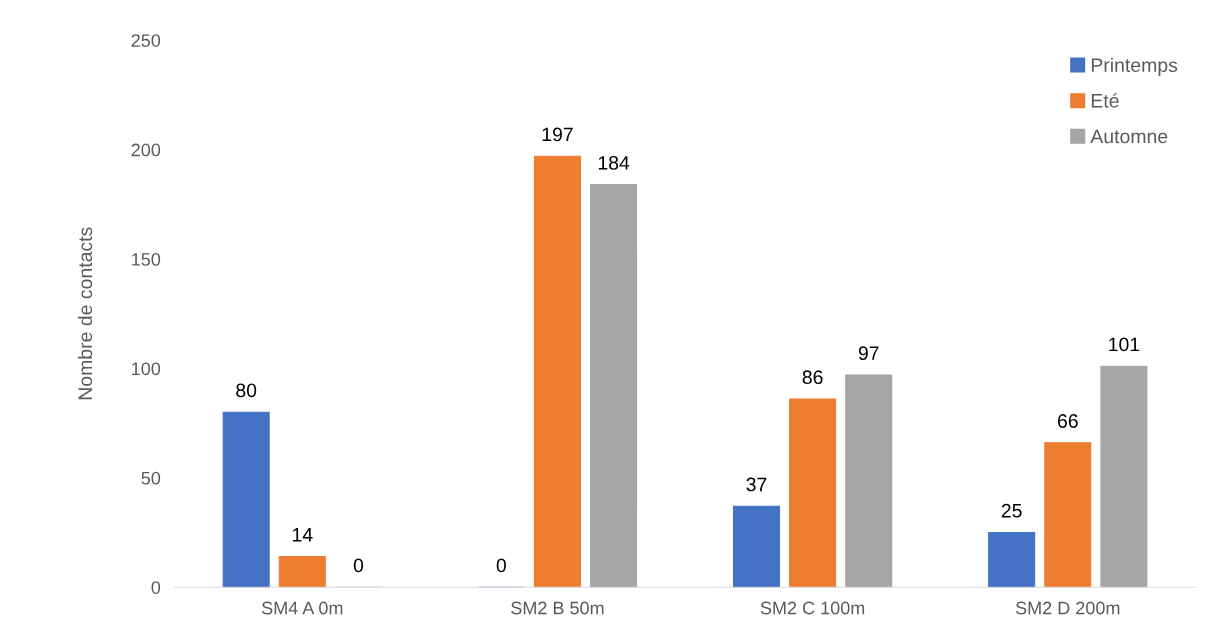 This screenshot has height=639, width=1205. I want to click on legend-label: Eté, so click(1105, 100).